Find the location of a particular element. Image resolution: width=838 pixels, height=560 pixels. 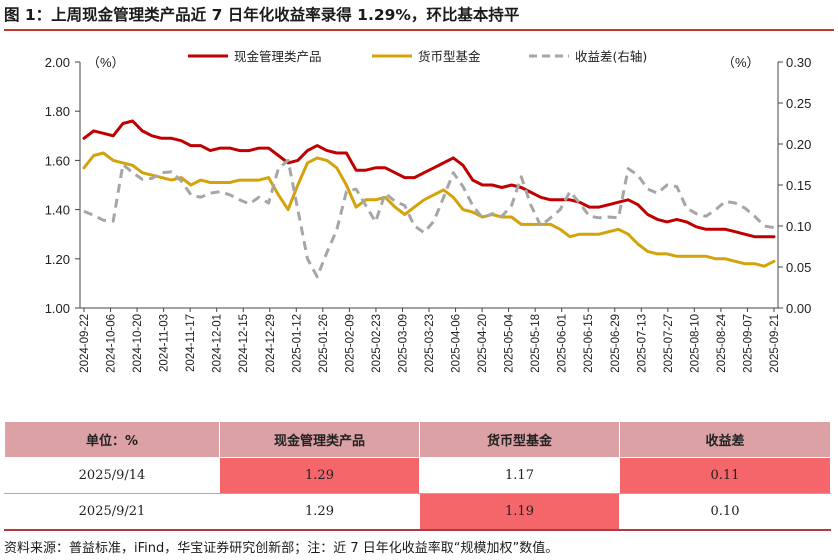

right-tick-label: 0.10 is located at coordinates (798, 226).